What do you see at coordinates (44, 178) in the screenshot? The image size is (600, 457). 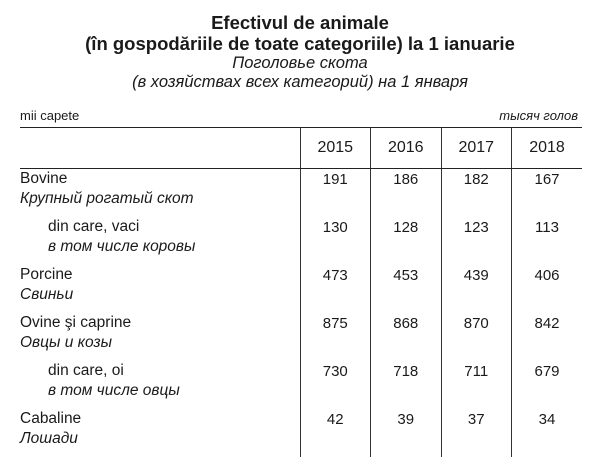 I see `row-label-ro: Bovine` at bounding box center [44, 178].